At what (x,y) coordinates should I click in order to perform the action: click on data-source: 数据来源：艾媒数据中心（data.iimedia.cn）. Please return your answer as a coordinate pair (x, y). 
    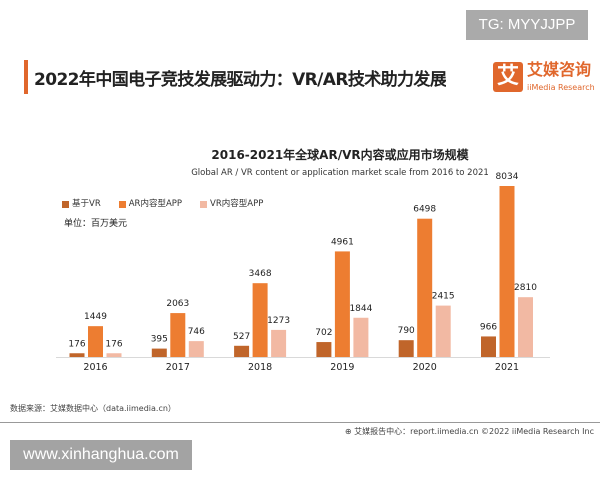
    Looking at the image, I should click on (93, 408).